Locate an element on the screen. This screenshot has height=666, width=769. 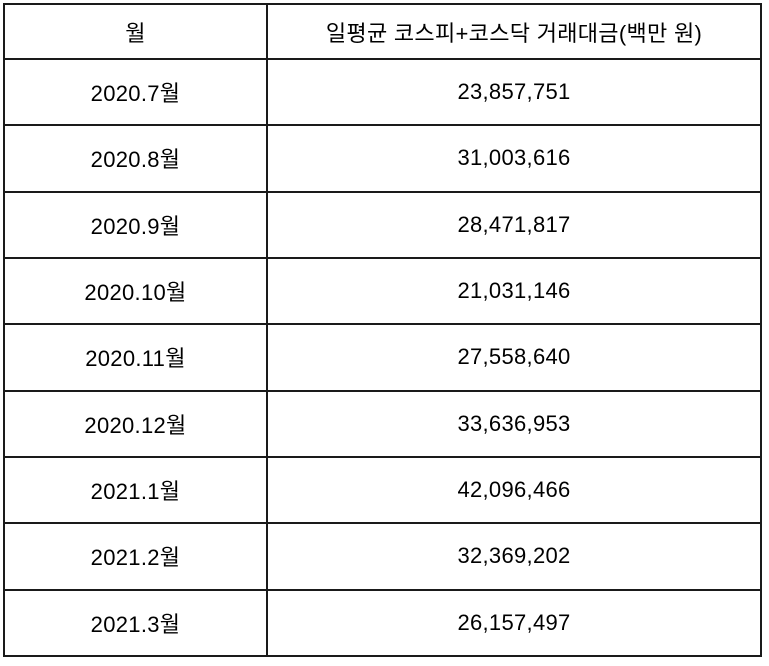
value-cell: 31,003,616 is located at coordinates (514, 158).